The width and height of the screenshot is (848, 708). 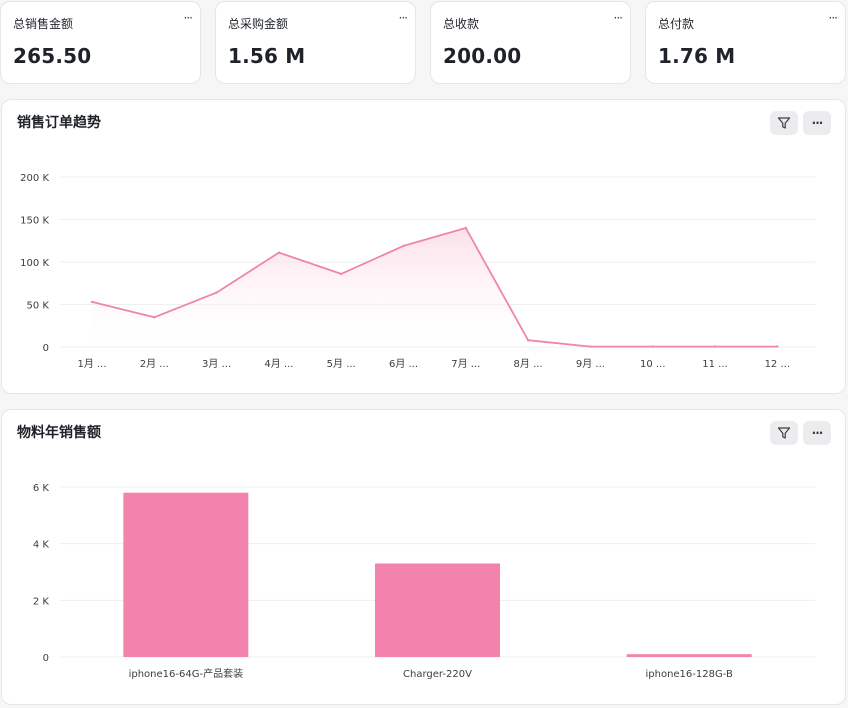 What do you see at coordinates (530, 42) in the screenshot?
I see `kpi-card-receipts: 总收款 200.00 ···` at bounding box center [530, 42].